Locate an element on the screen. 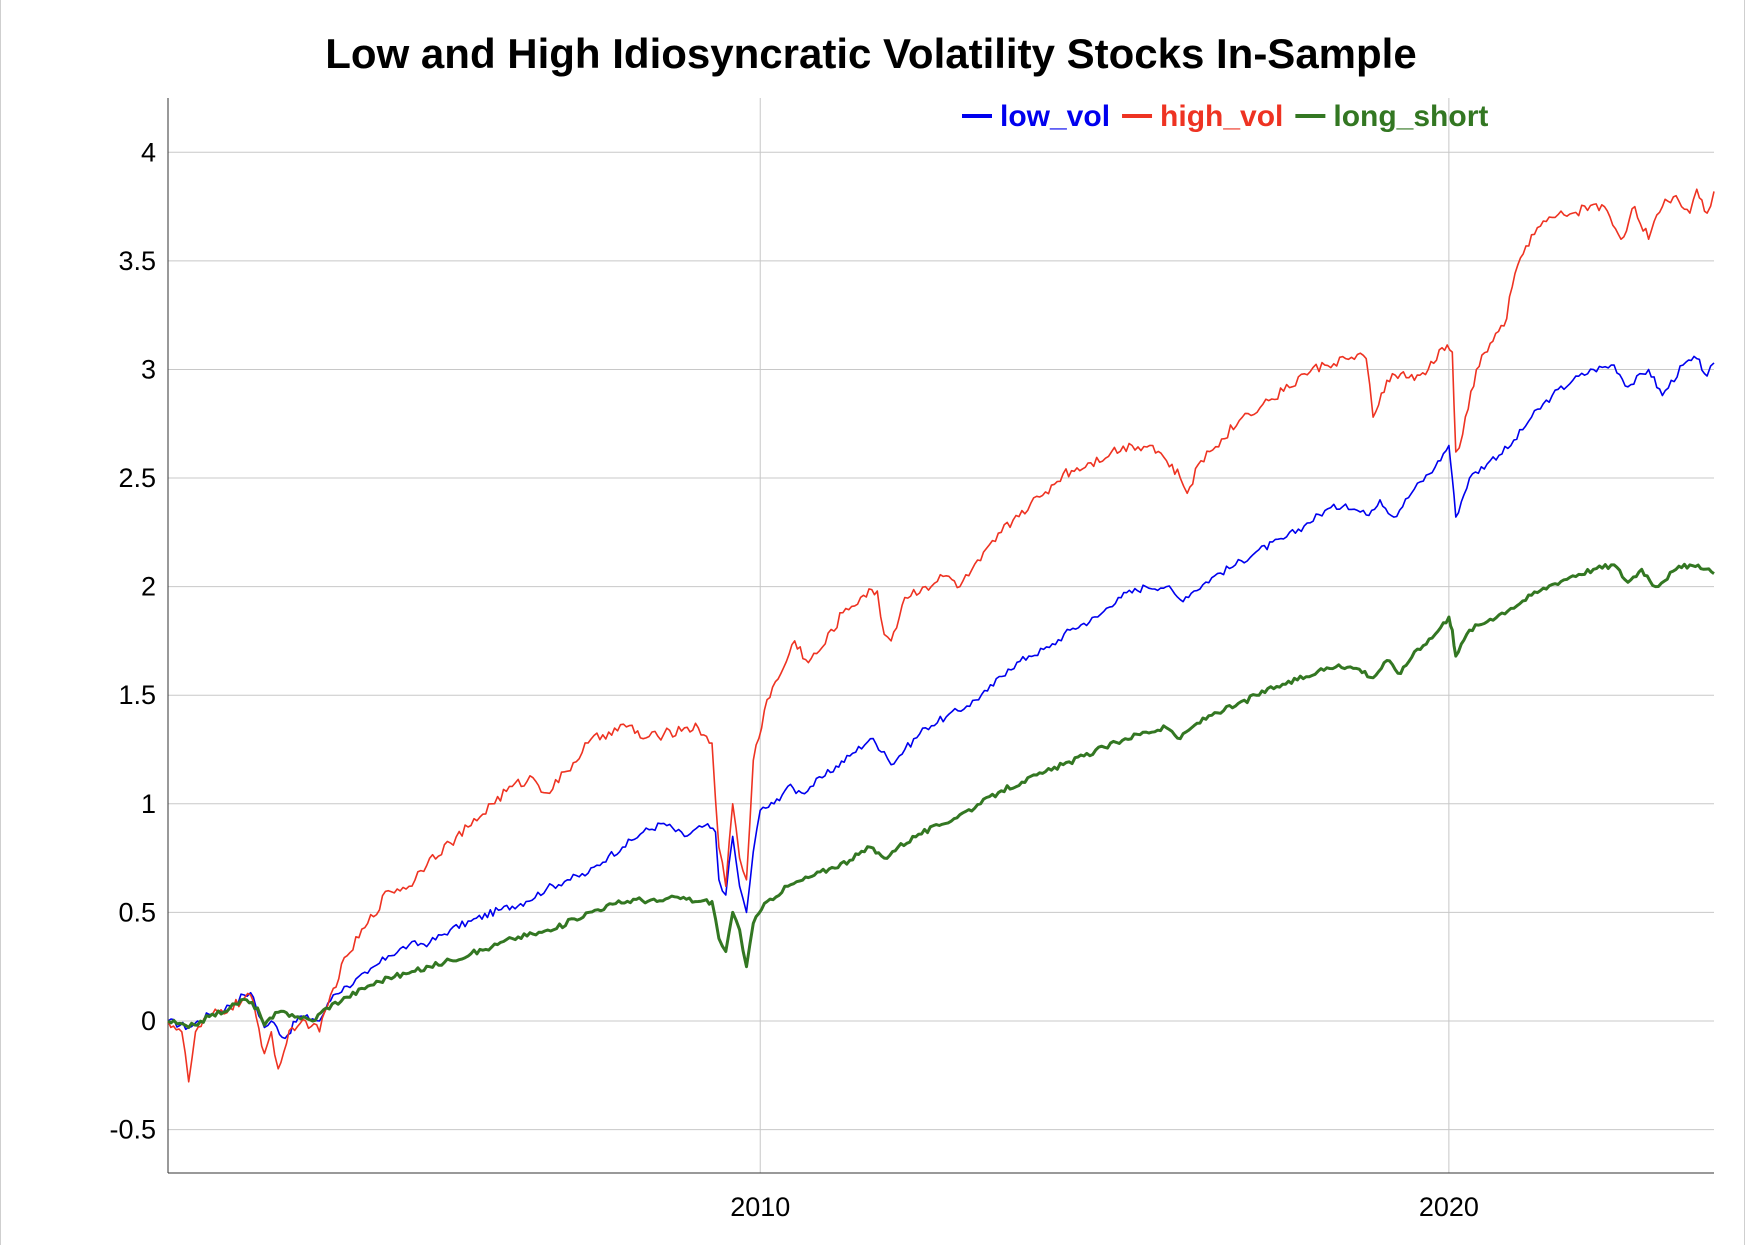  legend-label-high_vol: high_vol is located at coordinates (1221, 116).